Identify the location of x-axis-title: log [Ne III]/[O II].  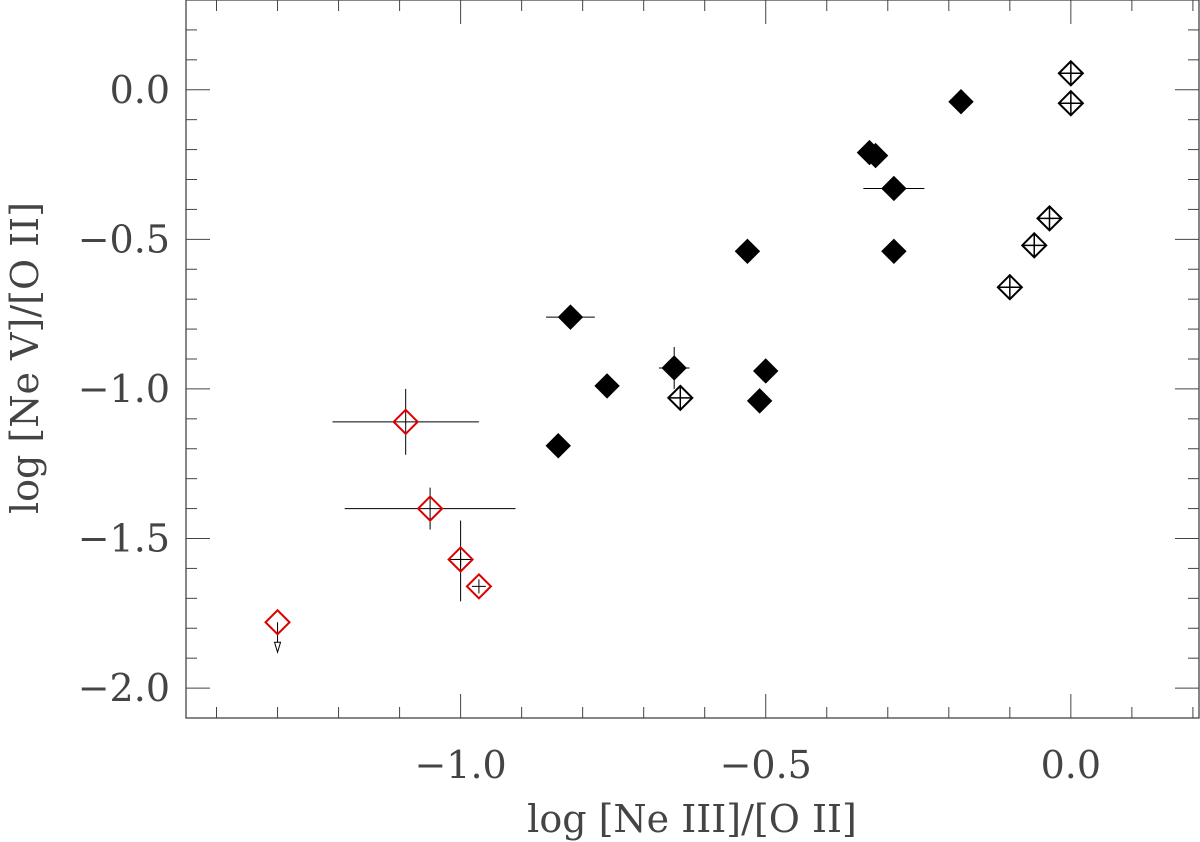
(692, 819).